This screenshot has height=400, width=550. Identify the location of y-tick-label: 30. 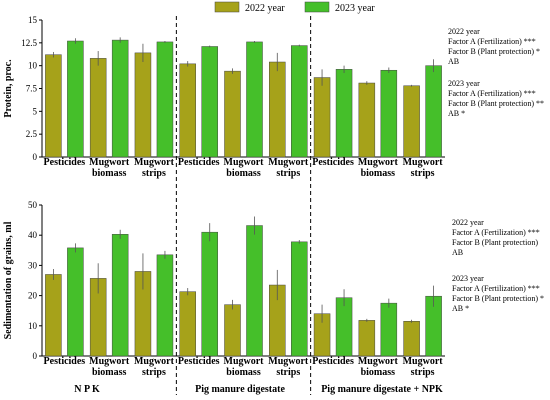
(33, 265).